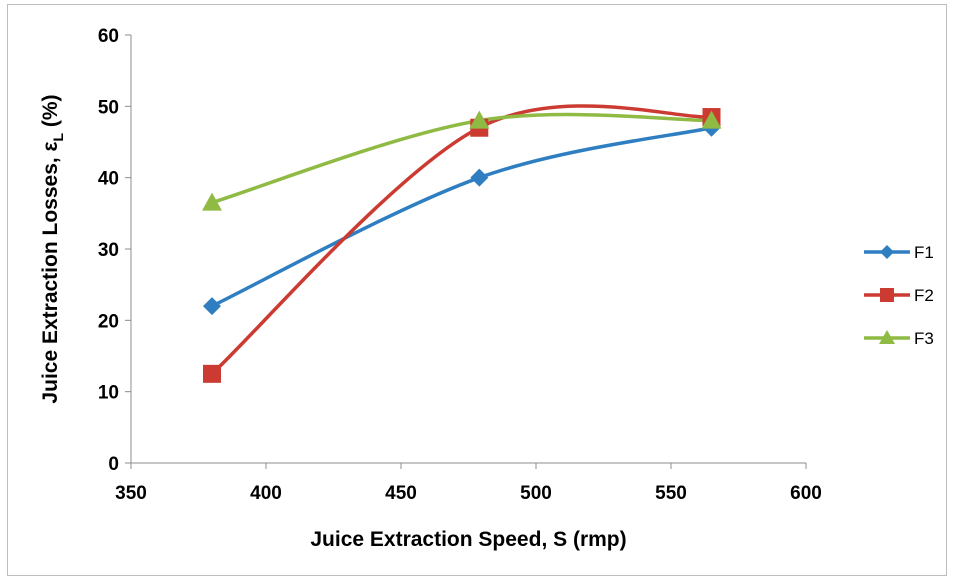  I want to click on x-tick-label: 400, so click(266, 493).